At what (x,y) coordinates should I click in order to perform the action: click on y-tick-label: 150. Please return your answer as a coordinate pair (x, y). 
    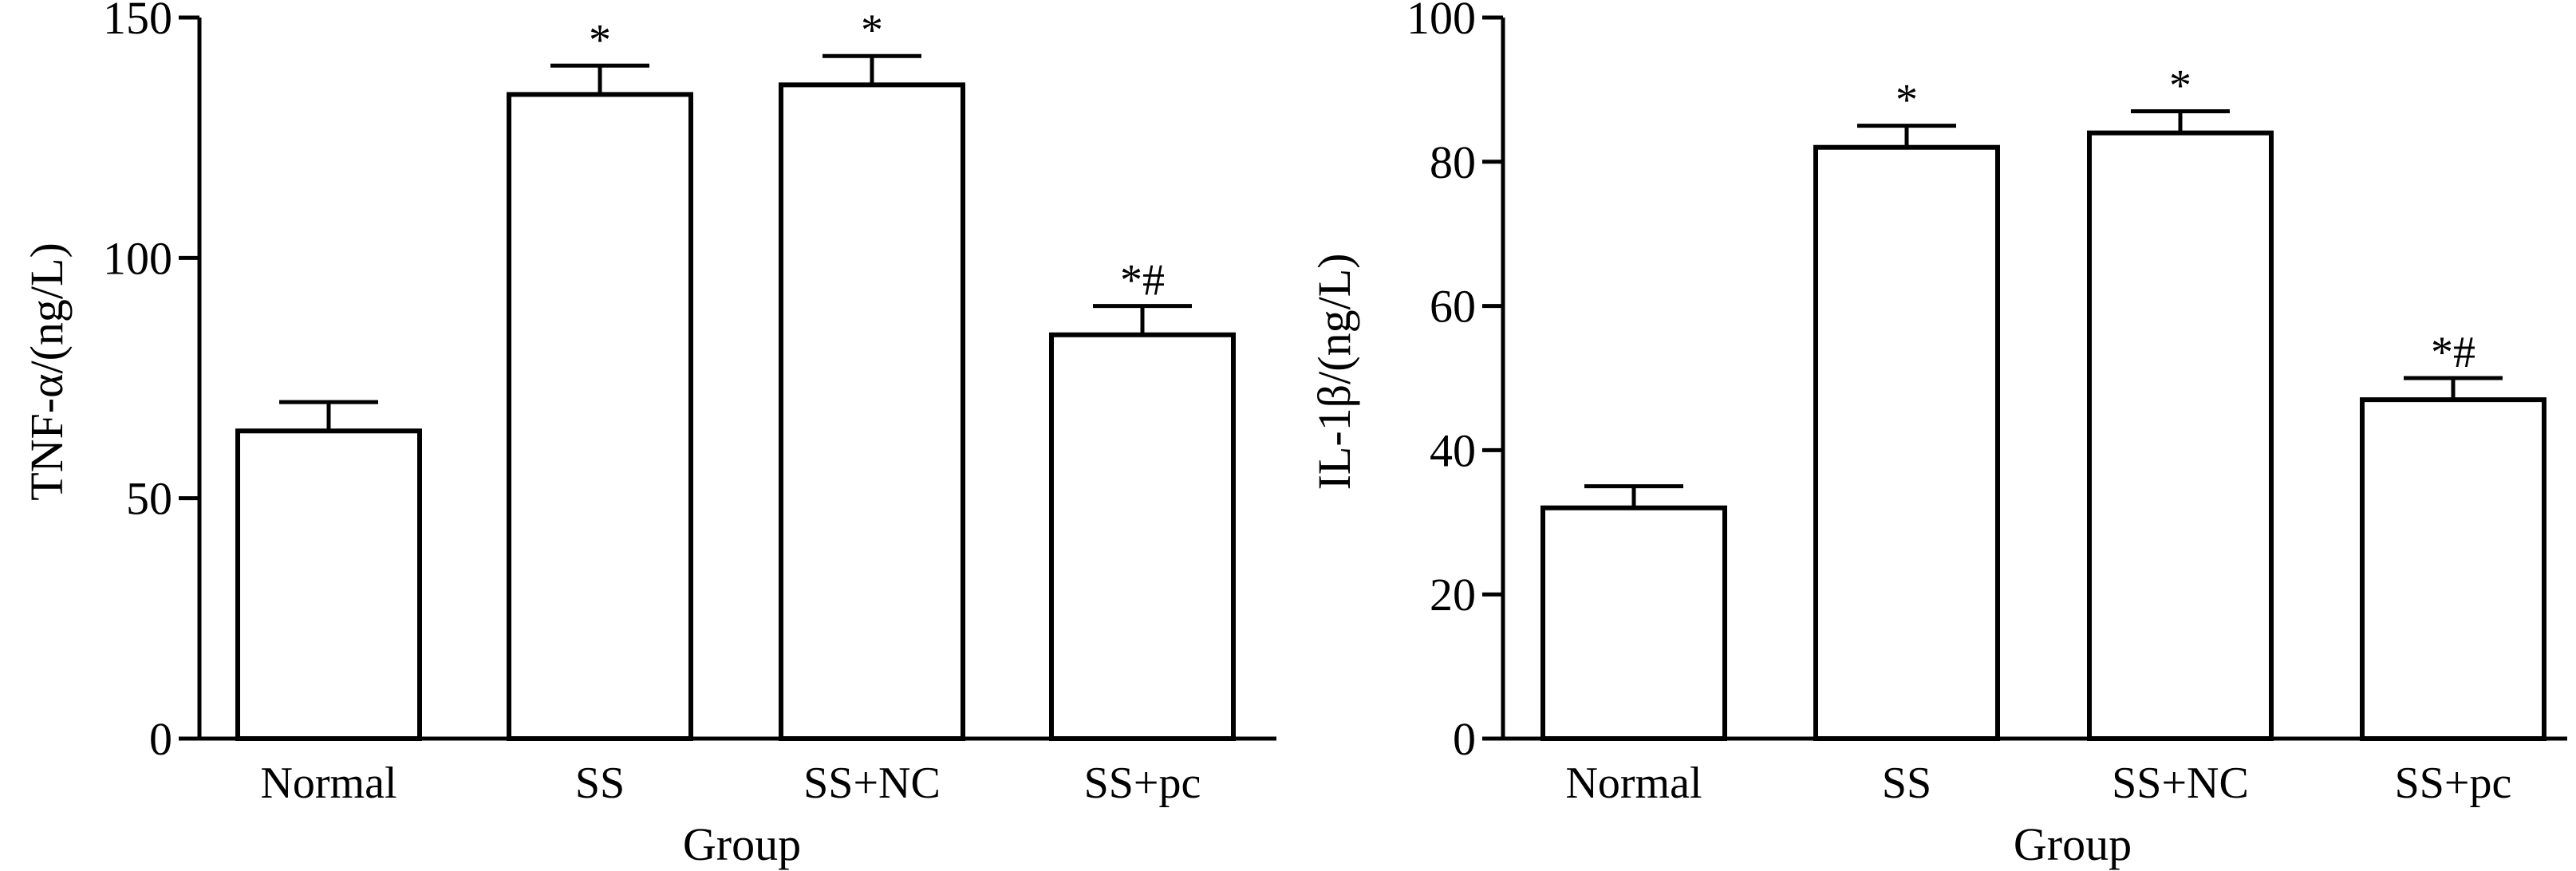
    Looking at the image, I should click on (137, 22).